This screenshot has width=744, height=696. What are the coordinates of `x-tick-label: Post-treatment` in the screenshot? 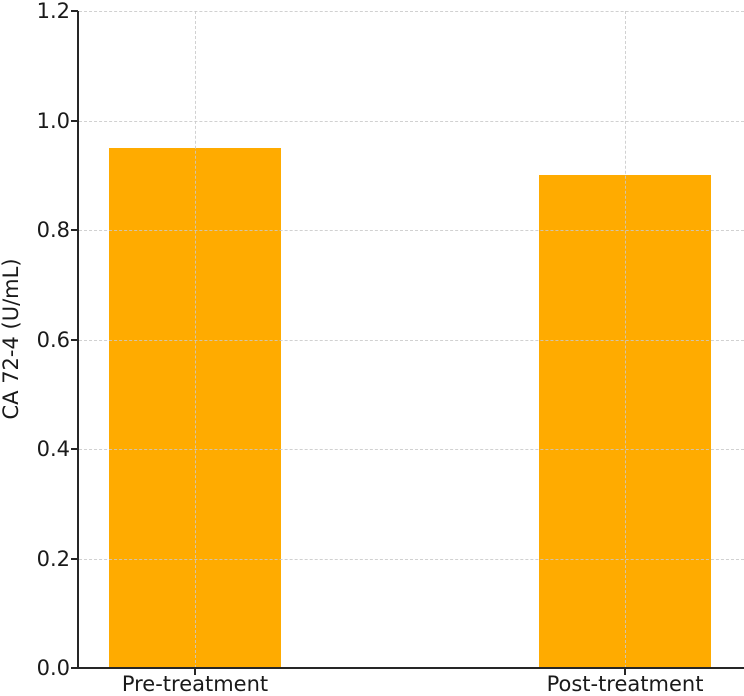 It's located at (625, 684).